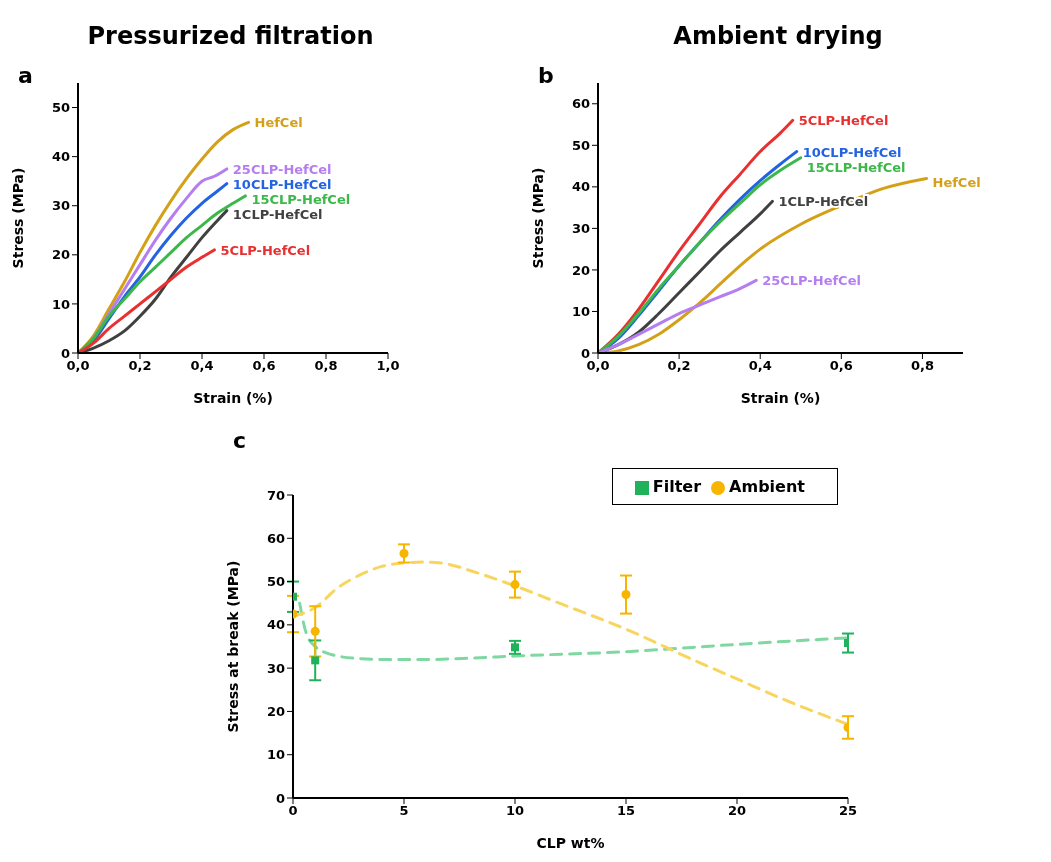  Describe the element at coordinates (230, 36) in the screenshot. I see `chart-title: Pressurized filtration` at that location.